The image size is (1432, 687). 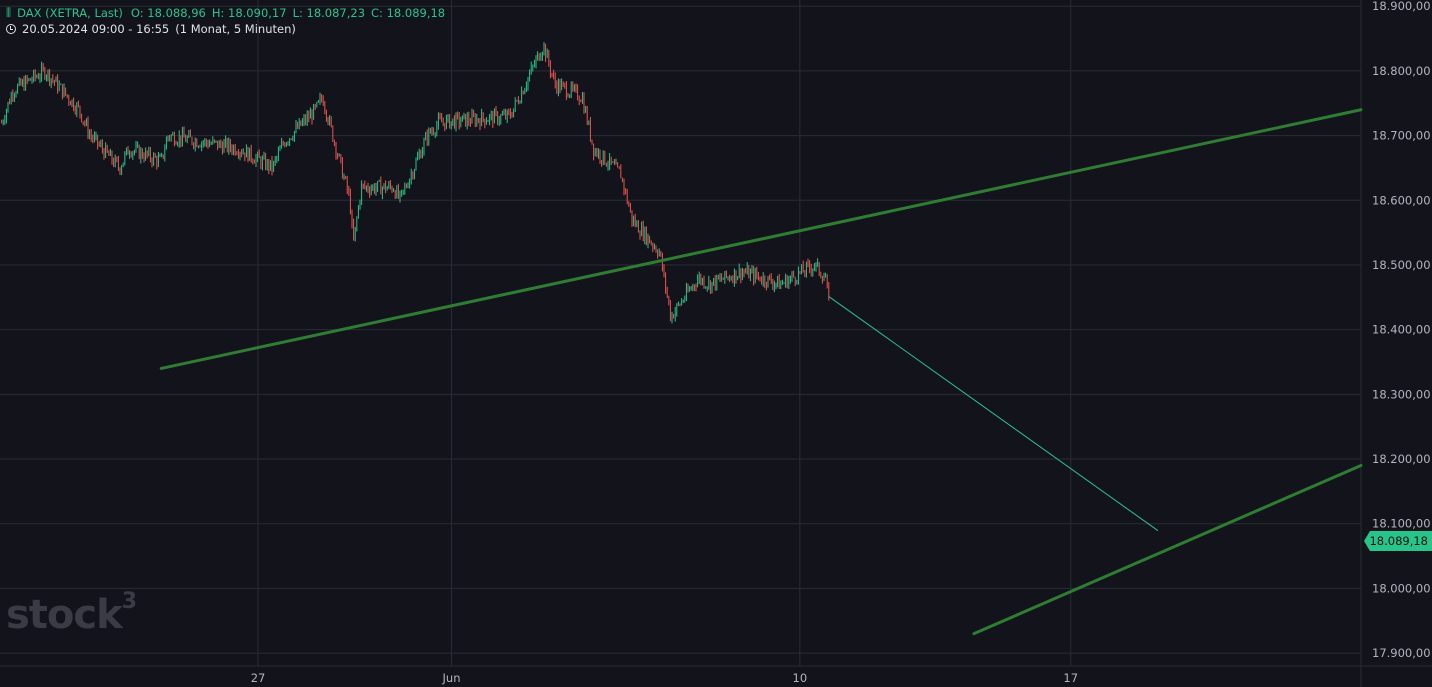 I want to click on low-value: L: 18.087,23, so click(x=329, y=13).